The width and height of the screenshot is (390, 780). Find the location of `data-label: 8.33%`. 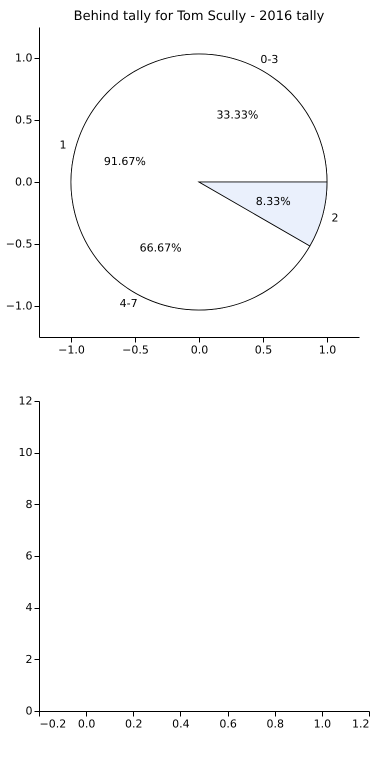

data-label: 8.33% is located at coordinates (273, 201).